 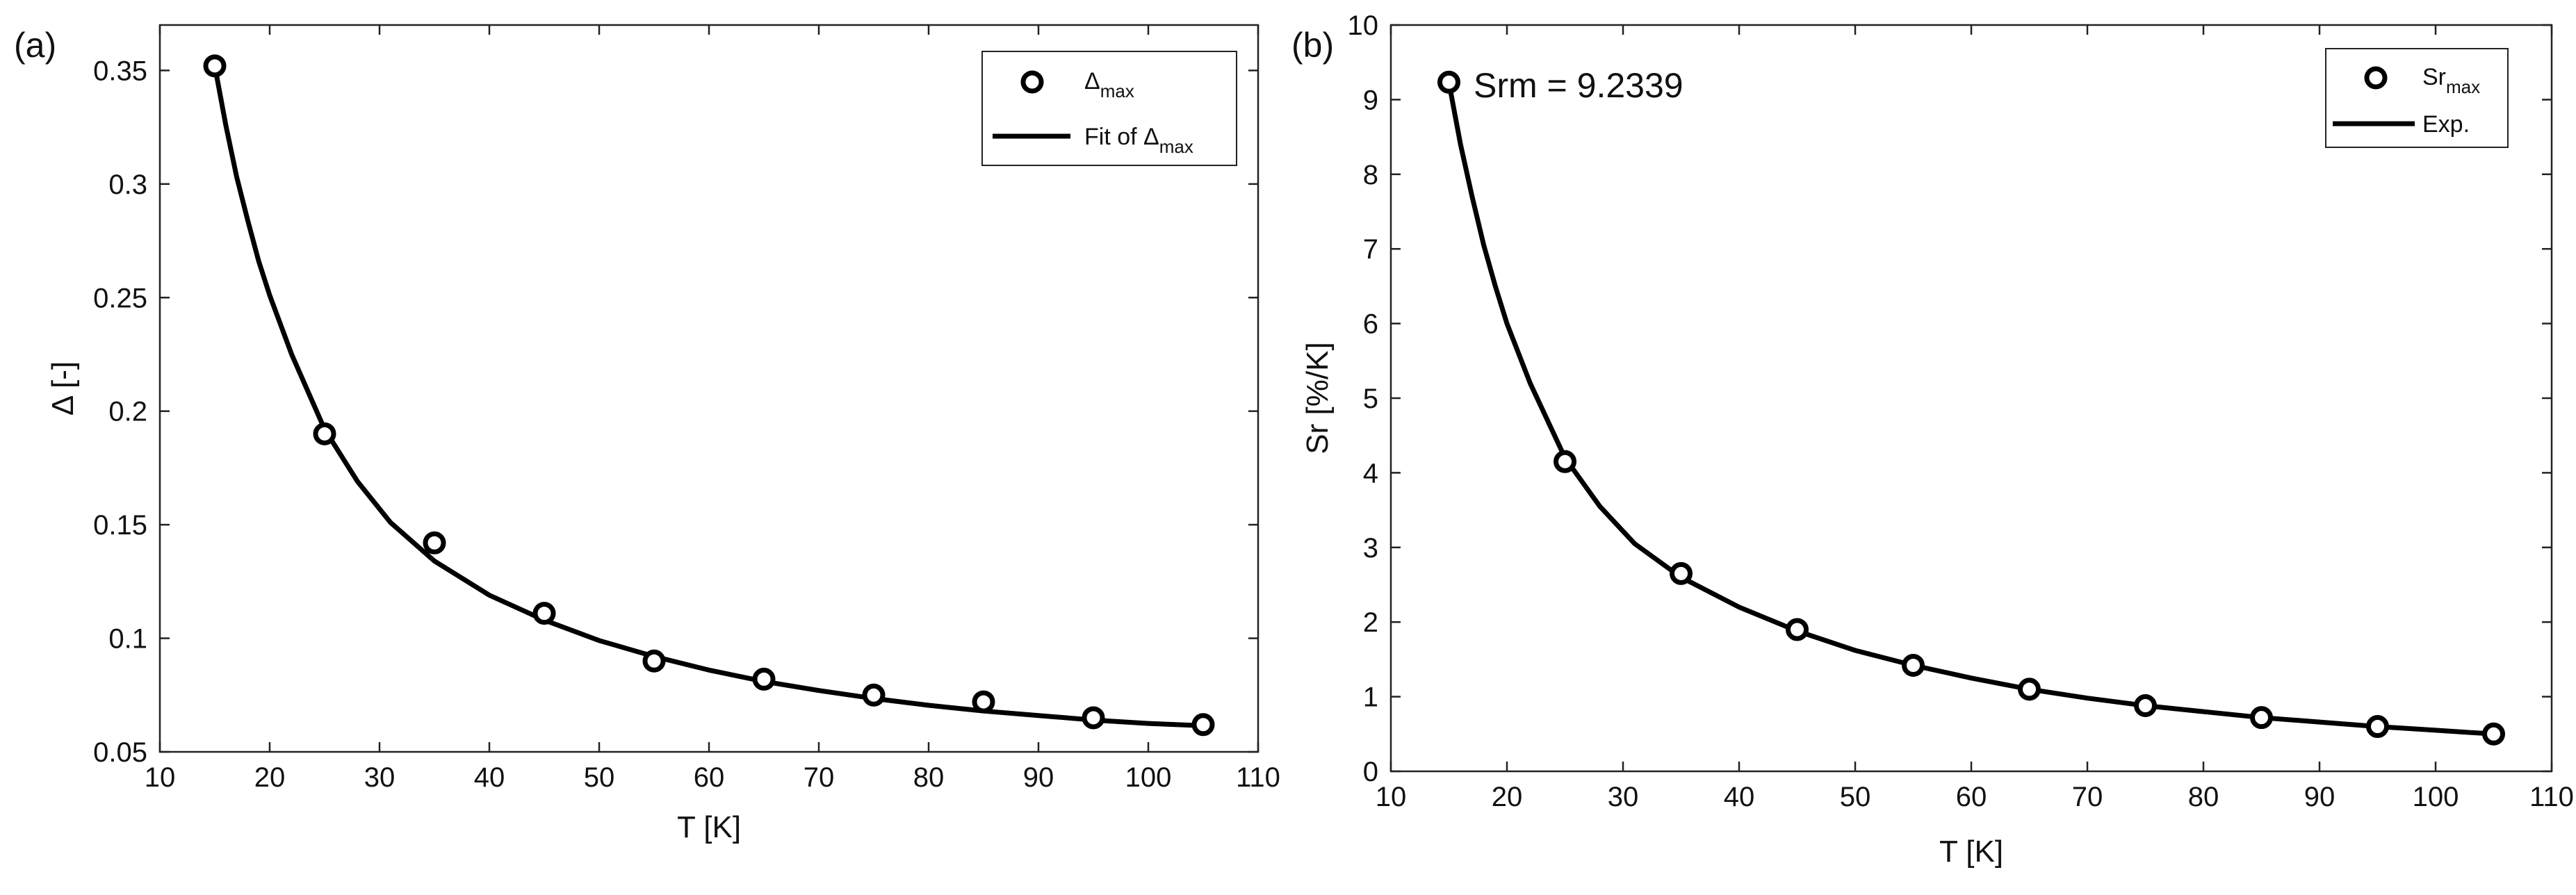 I want to click on legend-box-b, so click(x=2417, y=98).